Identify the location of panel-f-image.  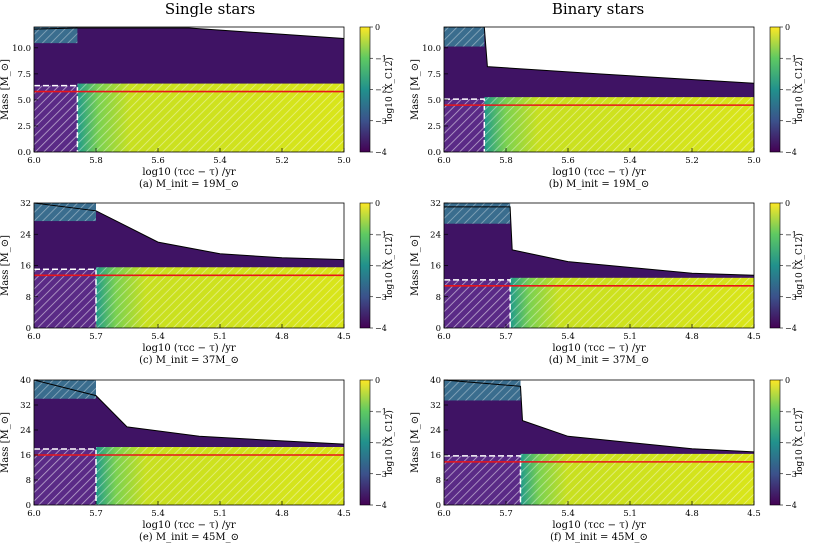
(599, 442).